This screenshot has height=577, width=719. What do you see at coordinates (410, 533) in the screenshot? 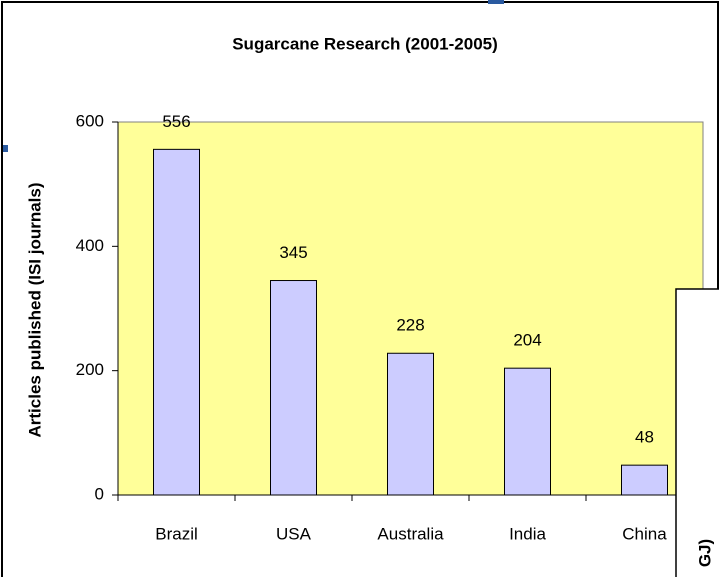
I see `x-tick-label: Australia` at bounding box center [410, 533].